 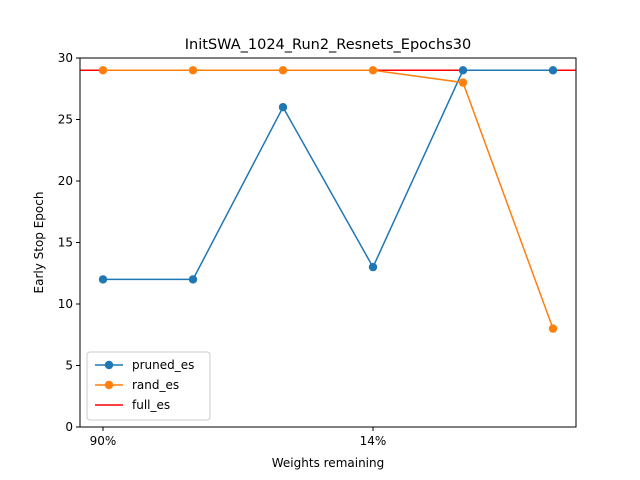 What do you see at coordinates (39, 243) in the screenshot?
I see `y-axis-label: Early Stop Epoch` at bounding box center [39, 243].